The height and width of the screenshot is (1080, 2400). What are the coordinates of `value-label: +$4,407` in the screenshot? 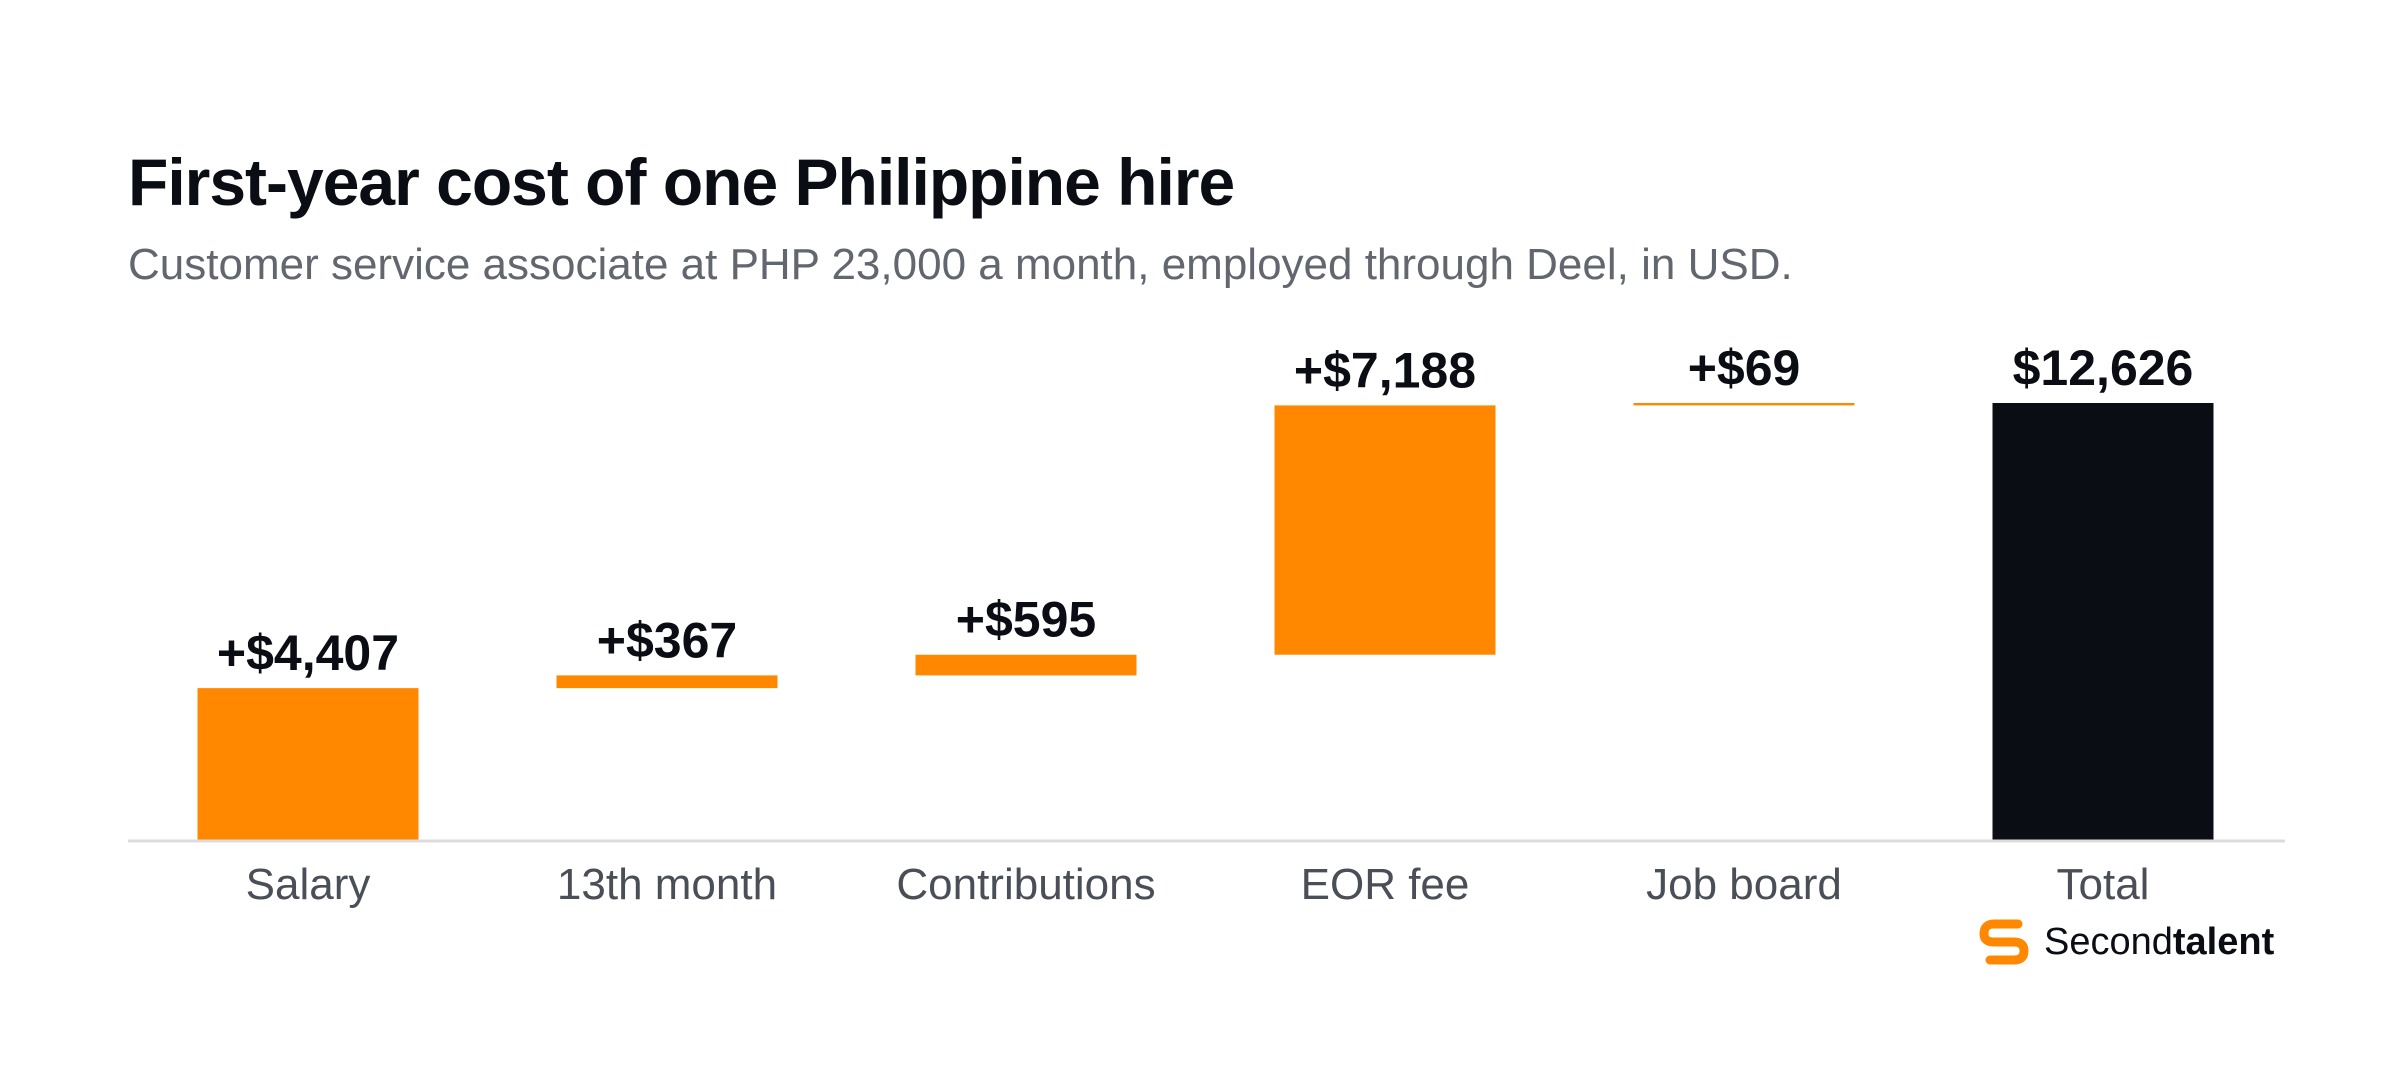 It's located at (308, 653).